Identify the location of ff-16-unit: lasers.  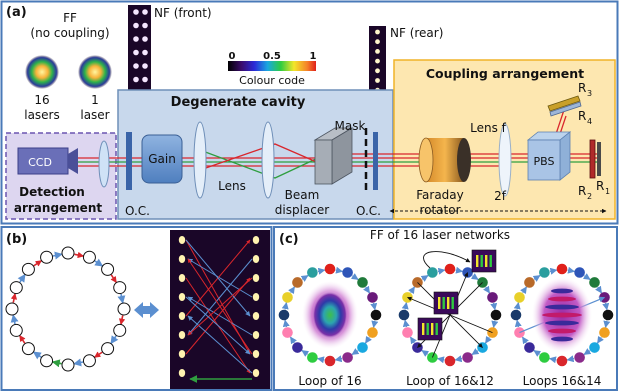
(42, 115).